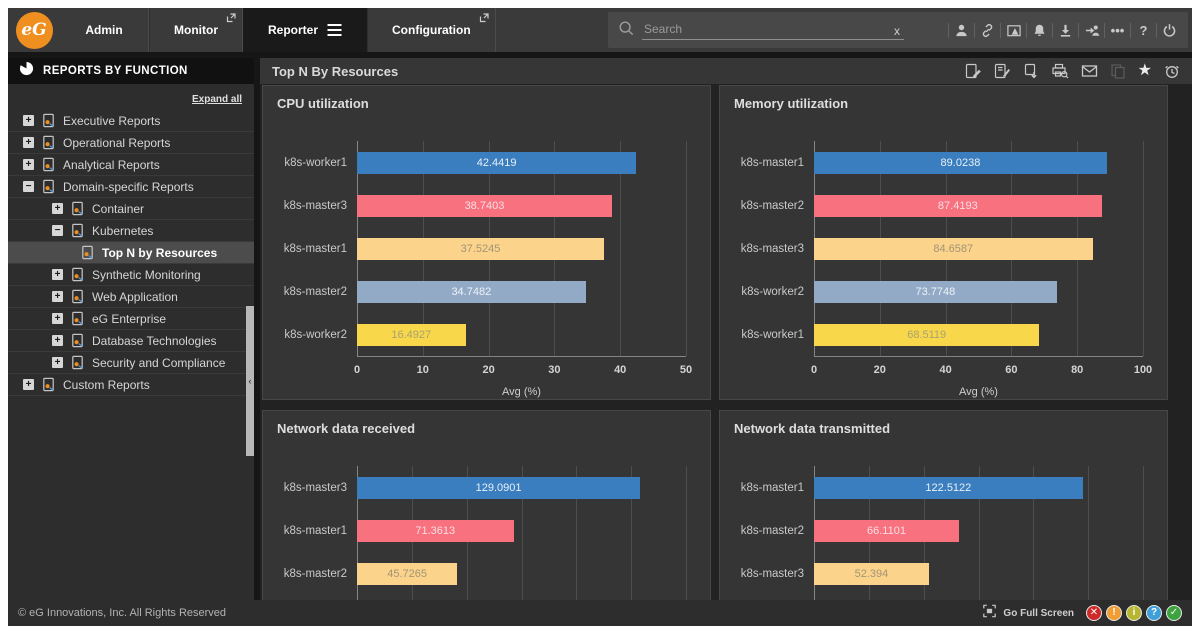 The height and width of the screenshot is (634, 1200). What do you see at coordinates (216, 99) in the screenshot?
I see `expand-all-link: Expand all` at bounding box center [216, 99].